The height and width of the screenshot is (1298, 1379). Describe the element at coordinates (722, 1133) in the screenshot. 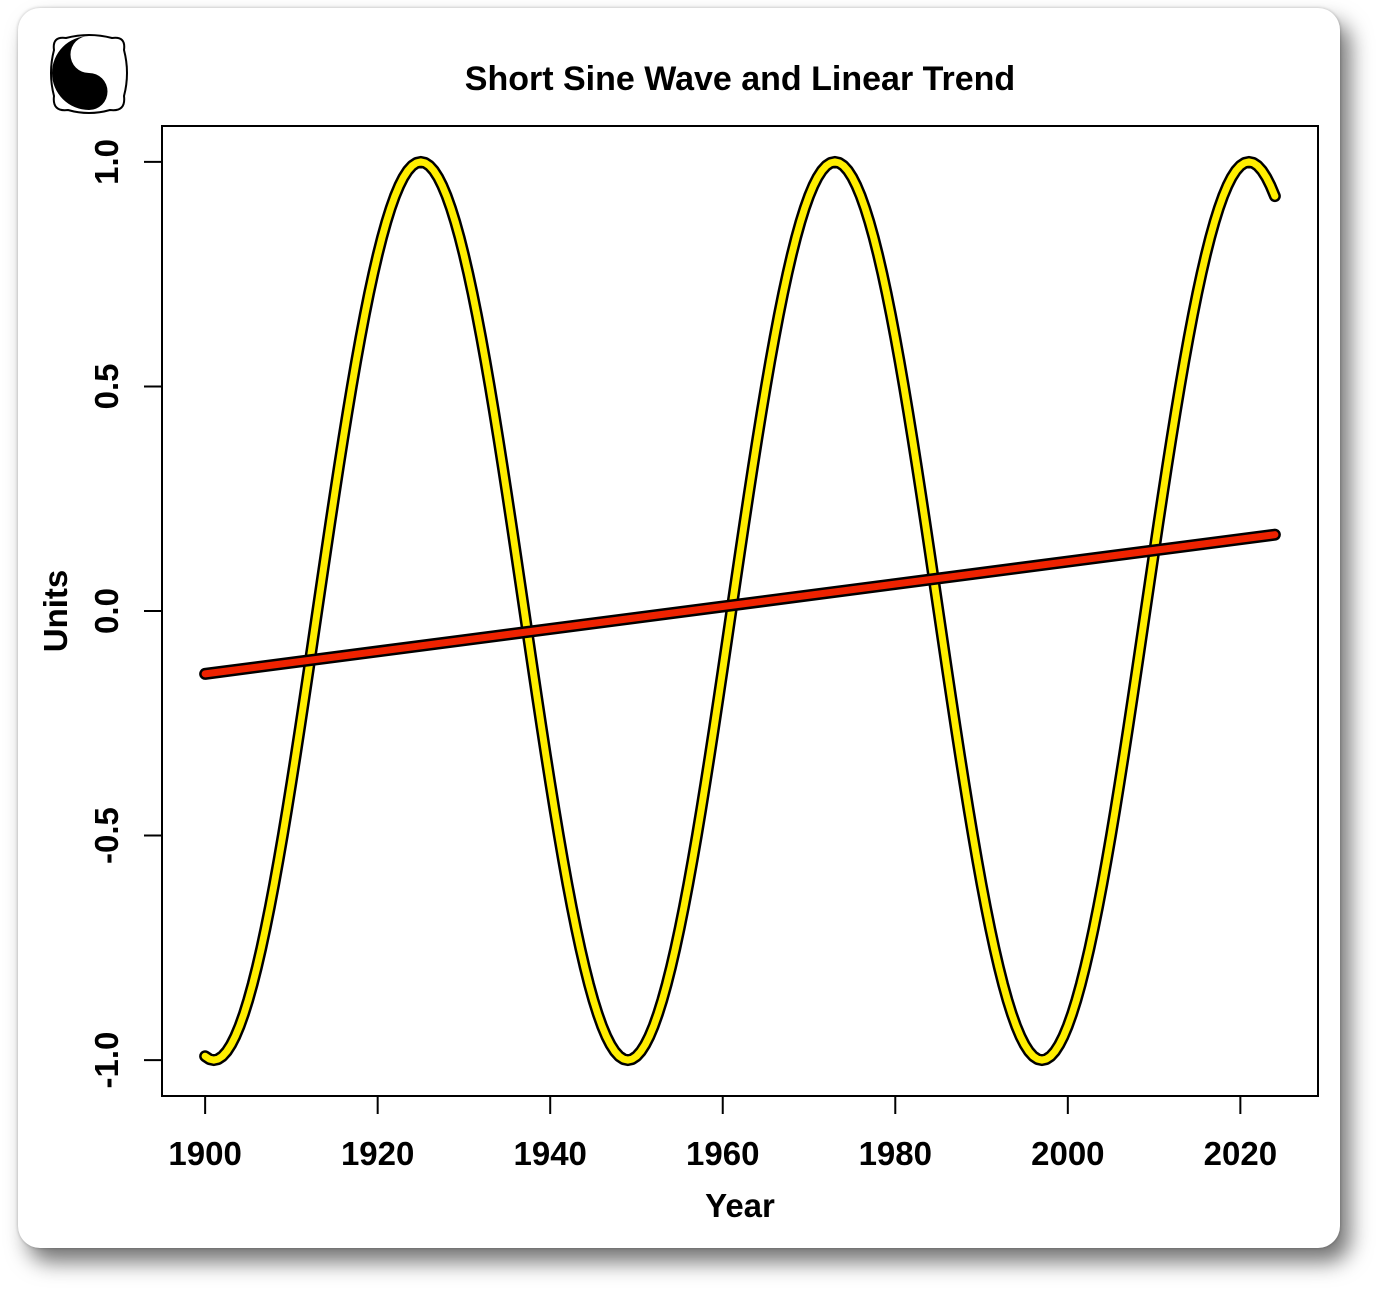

I see `x-axis: 1900 1920 1940 1960 1980 2000 2020` at that location.